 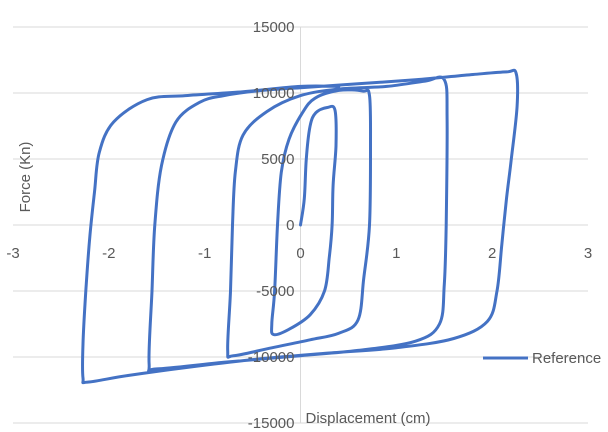 I want to click on x-tick-label-5: 2, so click(x=492, y=253).